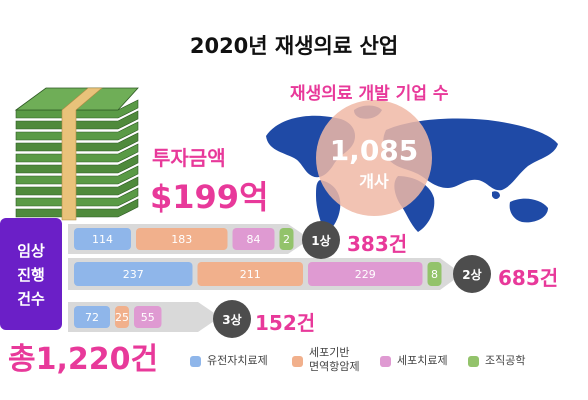 This screenshot has width=588, height=400. Describe the element at coordinates (76, 154) in the screenshot. I see `money-stack-icon` at that location.